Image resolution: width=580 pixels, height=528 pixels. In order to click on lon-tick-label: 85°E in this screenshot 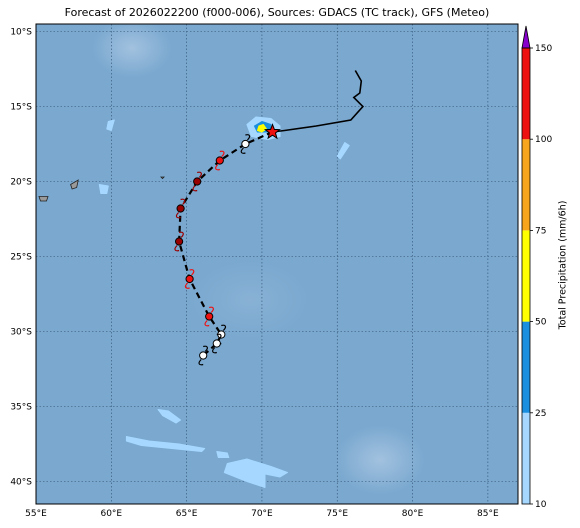, I will do `click(488, 514)`.